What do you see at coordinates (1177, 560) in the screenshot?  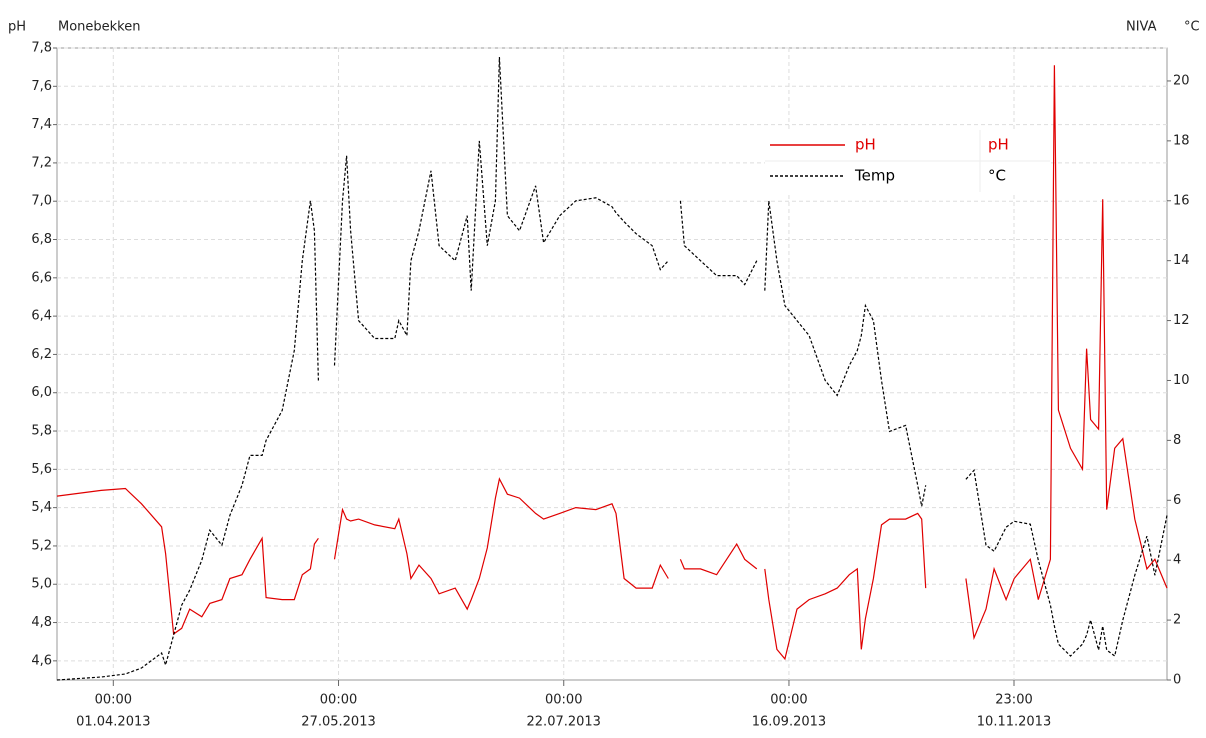 I see `y2-tick-label: 4` at bounding box center [1177, 560].